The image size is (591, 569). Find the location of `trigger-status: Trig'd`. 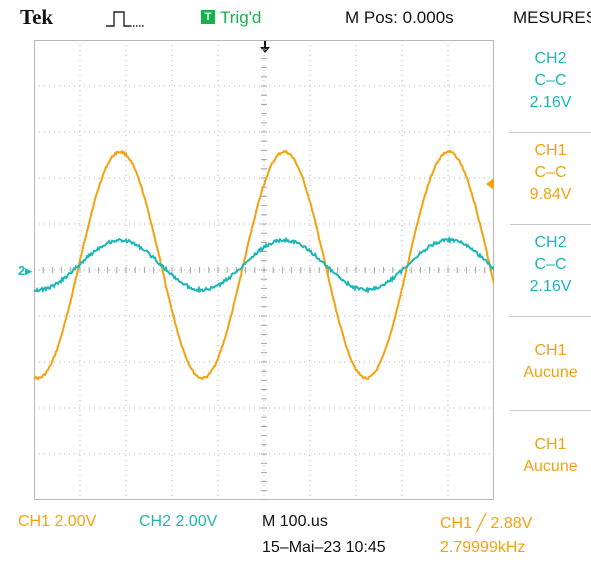

trigger-status: Trig'd is located at coordinates (241, 17).